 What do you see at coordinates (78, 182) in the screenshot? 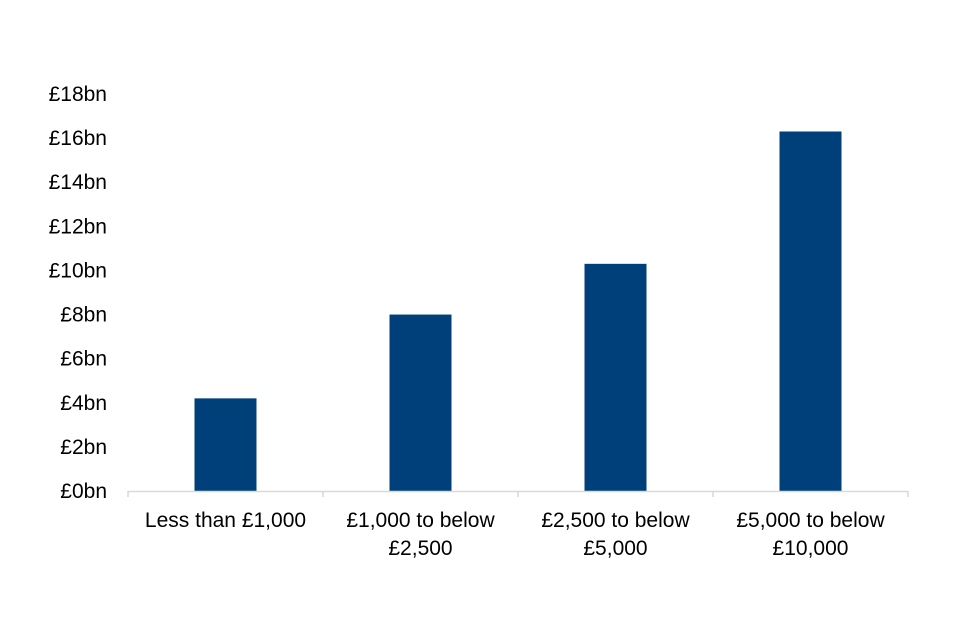
I see `y-tick-label: £14bn` at bounding box center [78, 182].